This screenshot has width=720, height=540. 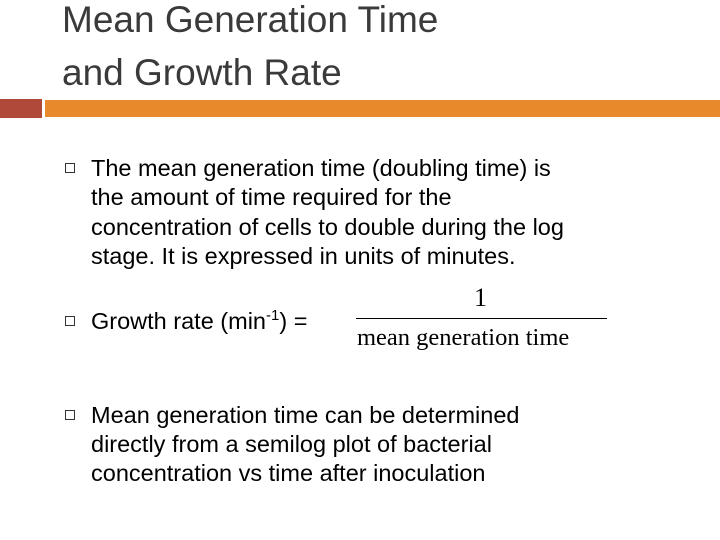 I want to click on title-line: and Growth Rate, so click(x=202, y=72).